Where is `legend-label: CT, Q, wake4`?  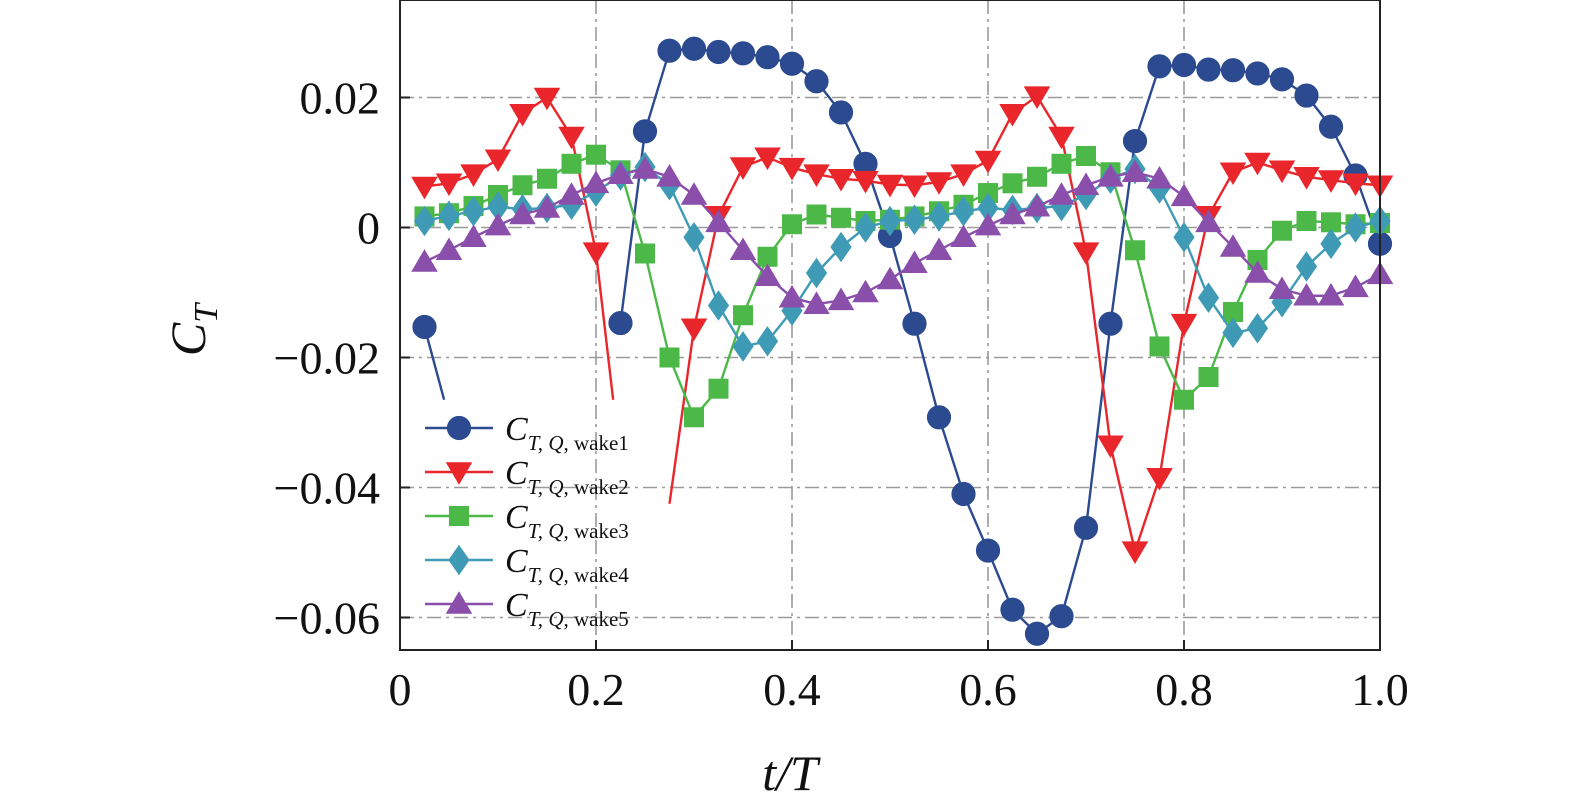
legend-label: CT, Q, wake4 is located at coordinates (567, 565).